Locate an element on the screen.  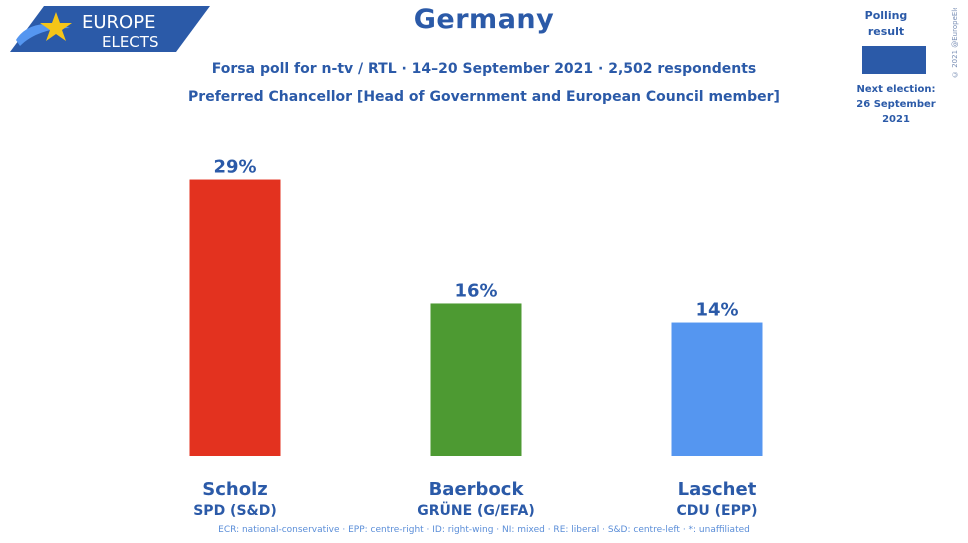
party-label: CDU (EPP) is located at coordinates (716, 511).